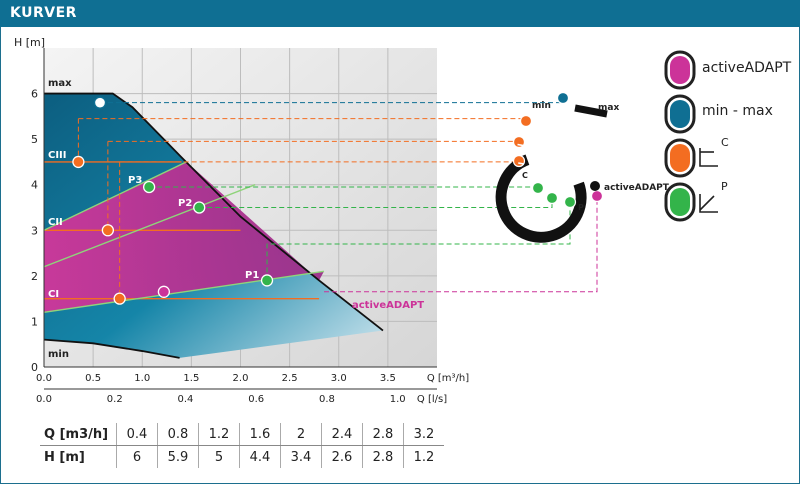 The image size is (800, 484). What do you see at coordinates (608, 108) in the screenshot?
I see `dial-max-label: max` at bounding box center [608, 108].